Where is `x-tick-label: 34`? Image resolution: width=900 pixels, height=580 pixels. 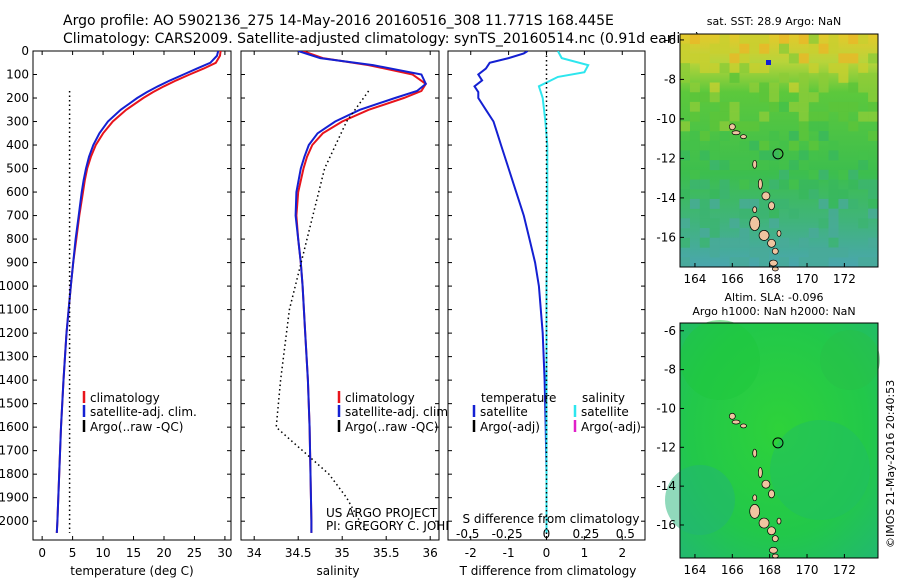
x-tick-label: 34 is located at coordinates (254, 553).